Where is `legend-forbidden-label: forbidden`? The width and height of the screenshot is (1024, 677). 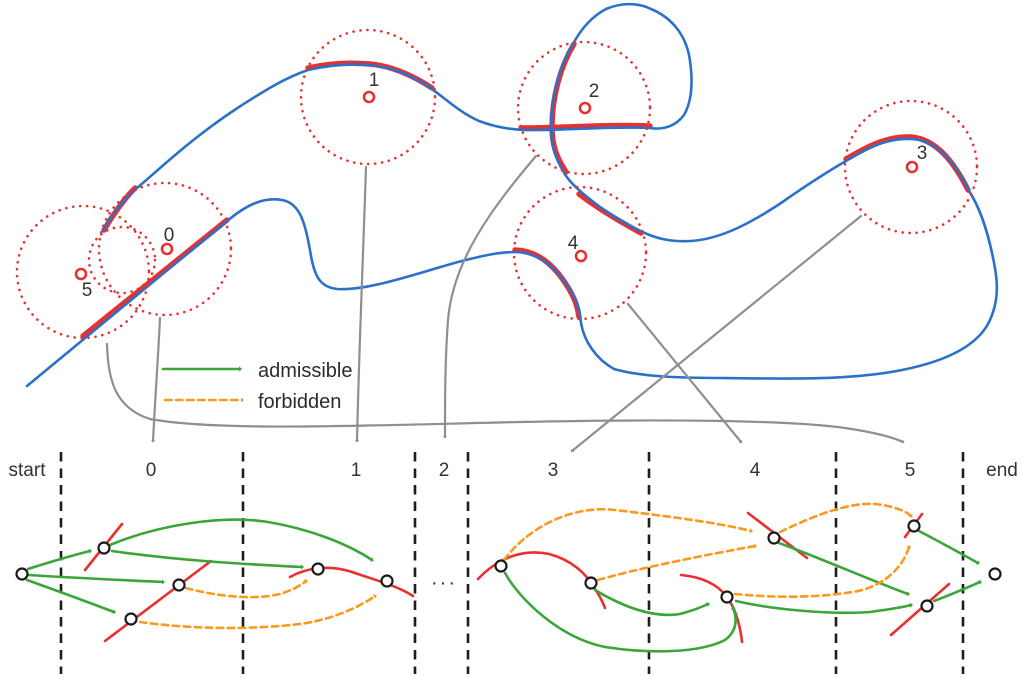
legend-forbidden-label: forbidden is located at coordinates (299, 402).